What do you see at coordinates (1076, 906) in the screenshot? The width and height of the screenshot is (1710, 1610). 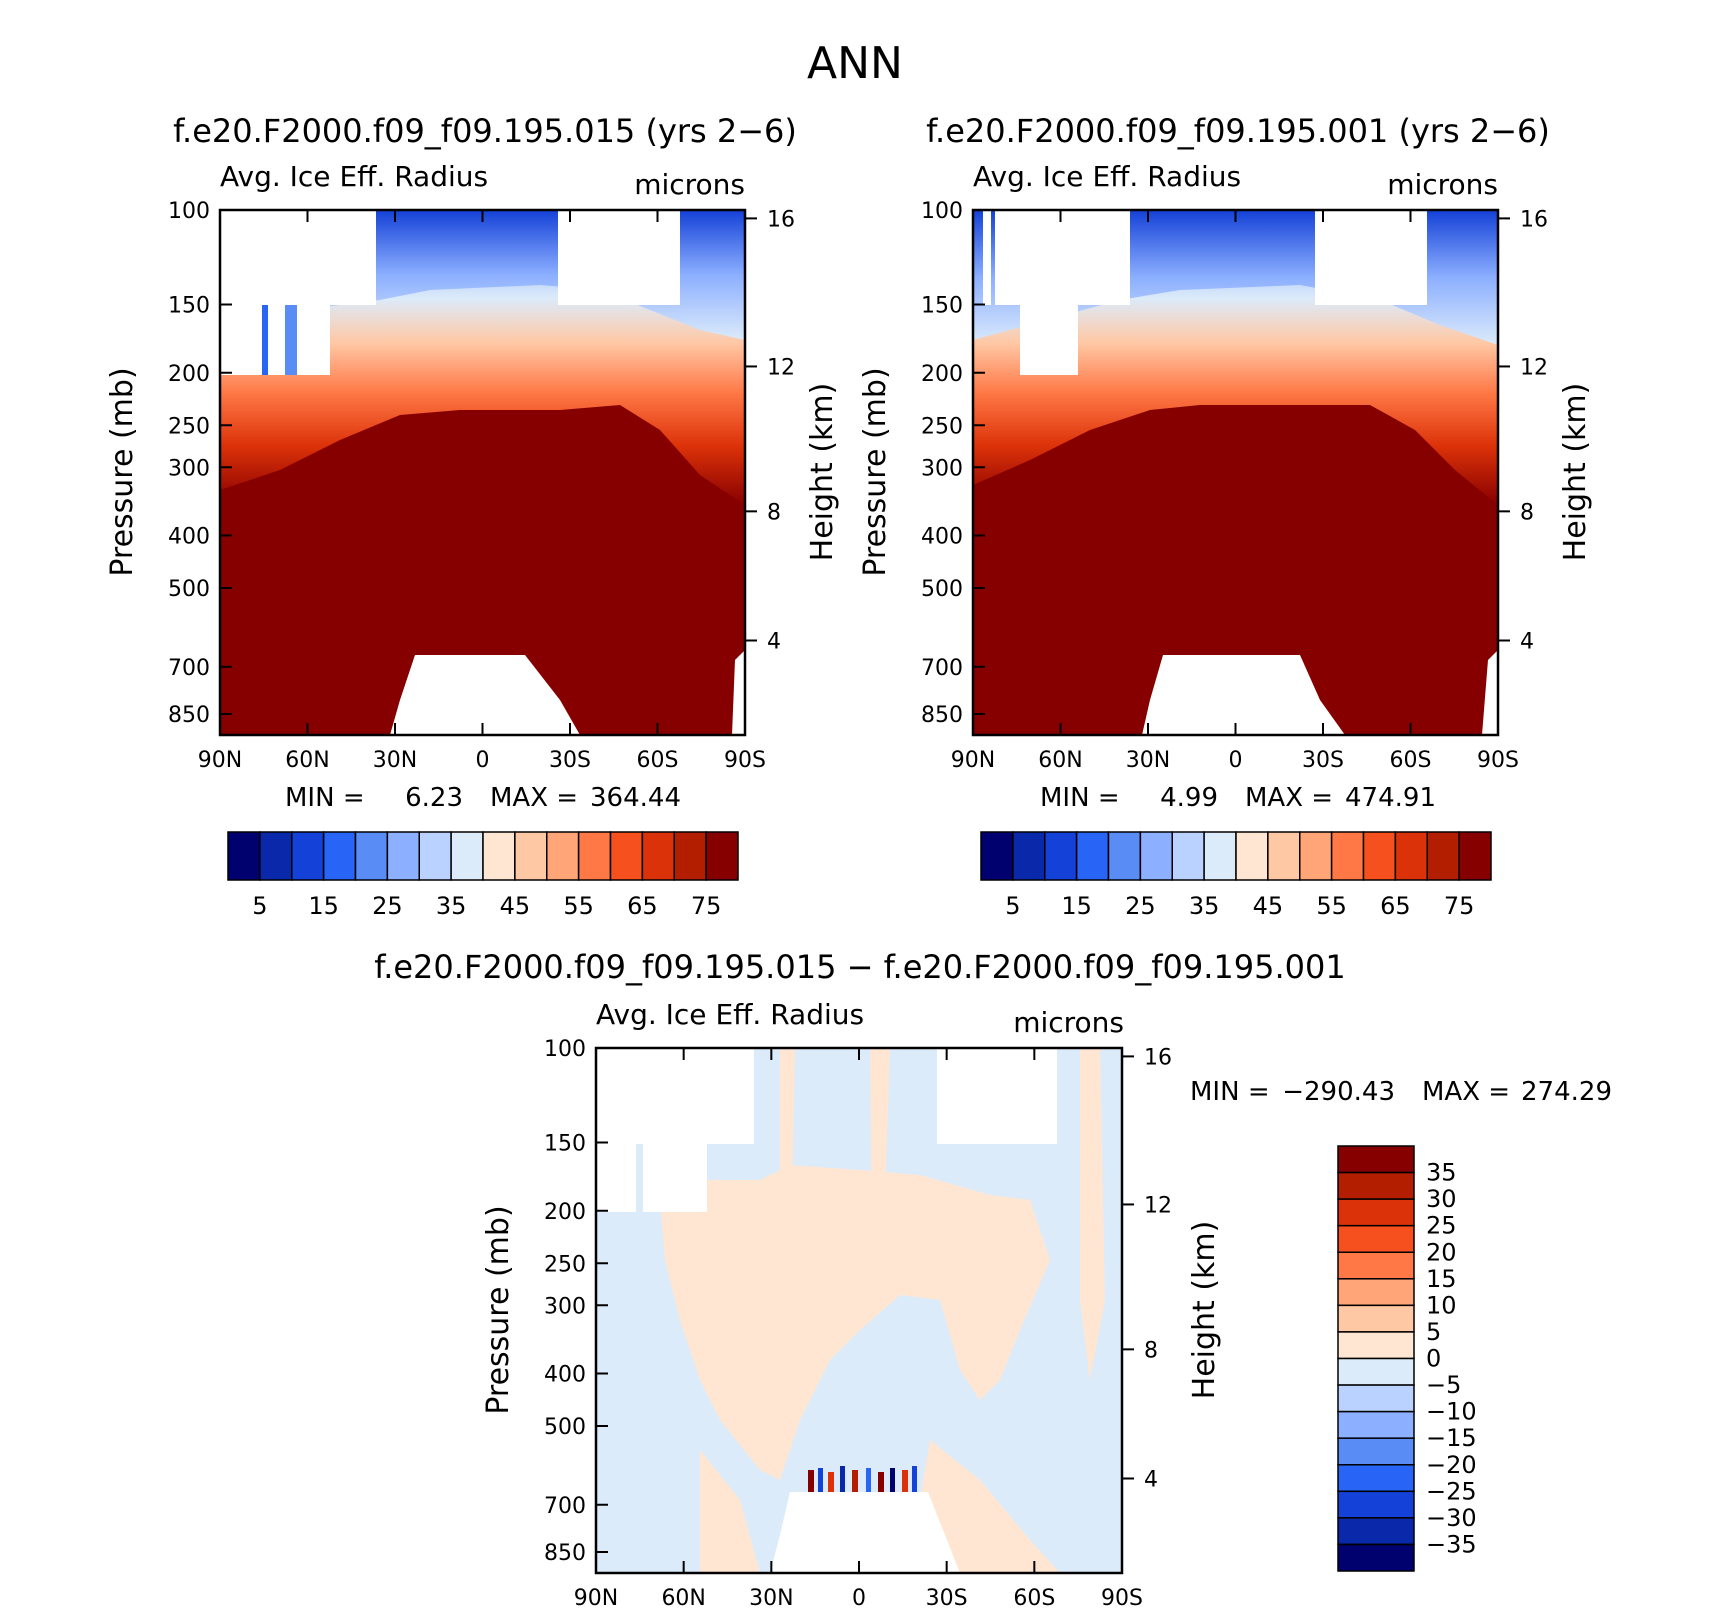 I see `colorbar-label: 15` at bounding box center [1076, 906].